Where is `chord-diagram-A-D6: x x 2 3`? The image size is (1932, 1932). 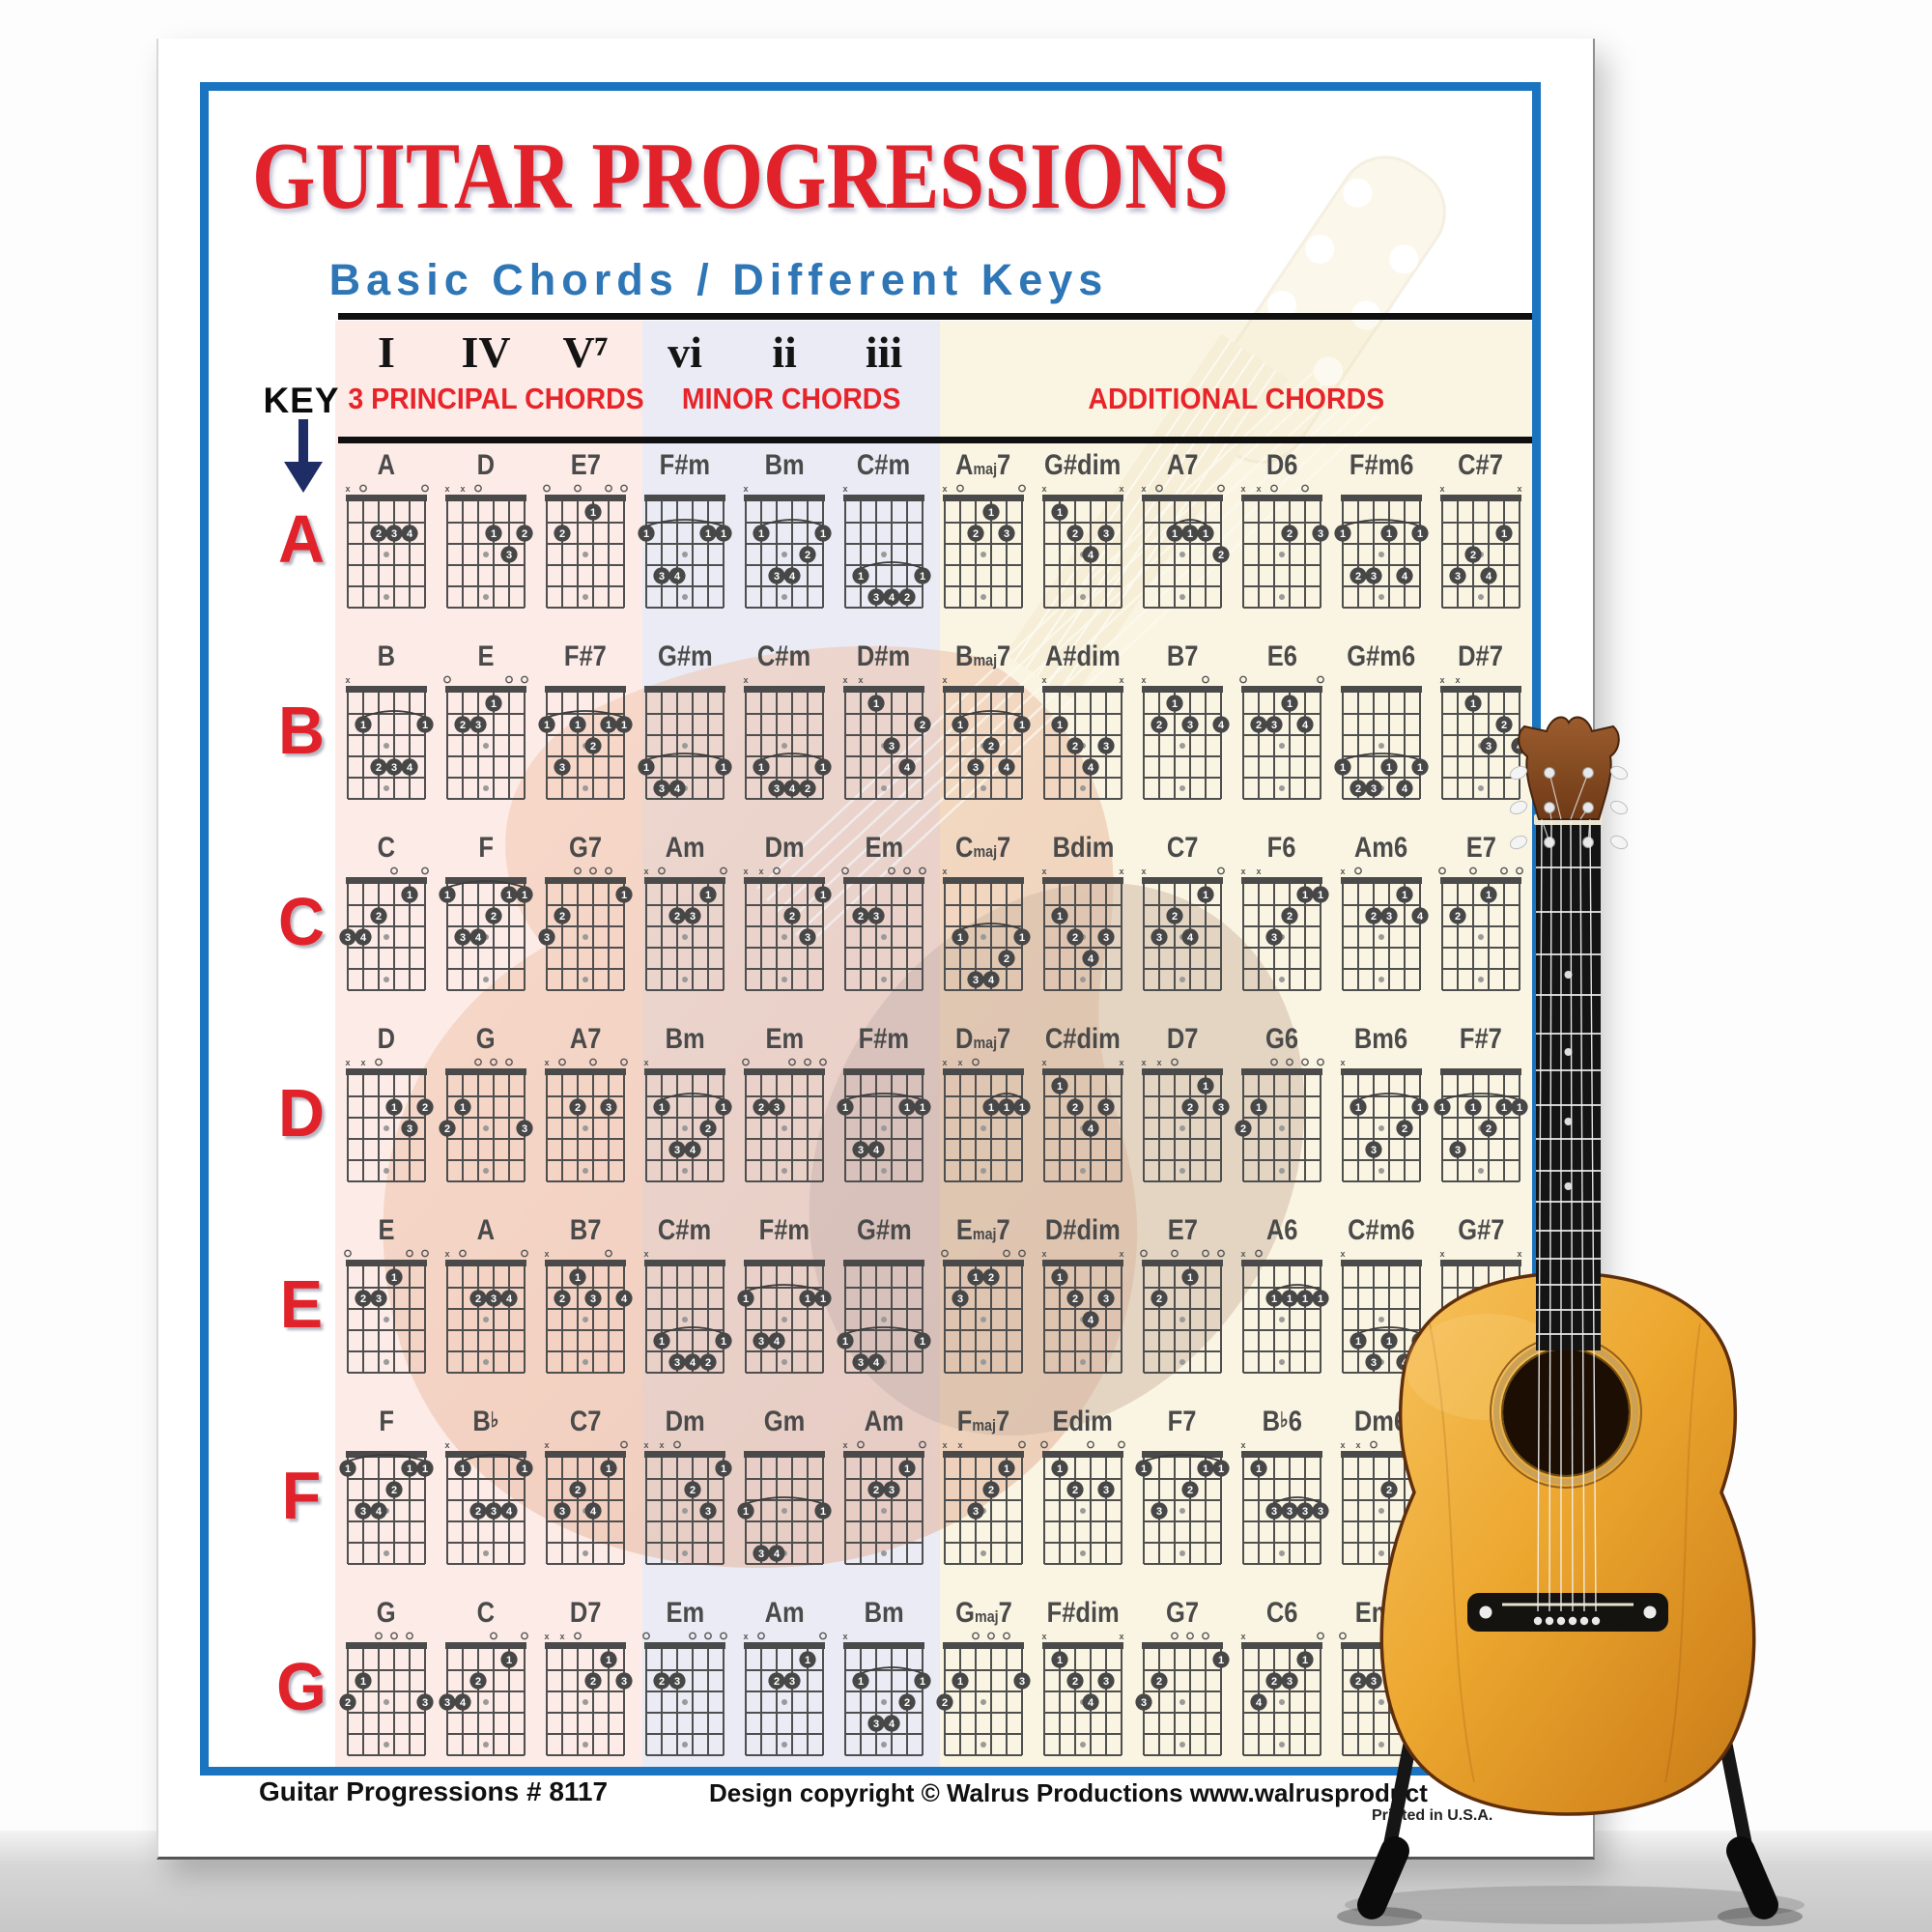 chord-diagram-A-D6: x x 2 3 is located at coordinates (1282, 547).